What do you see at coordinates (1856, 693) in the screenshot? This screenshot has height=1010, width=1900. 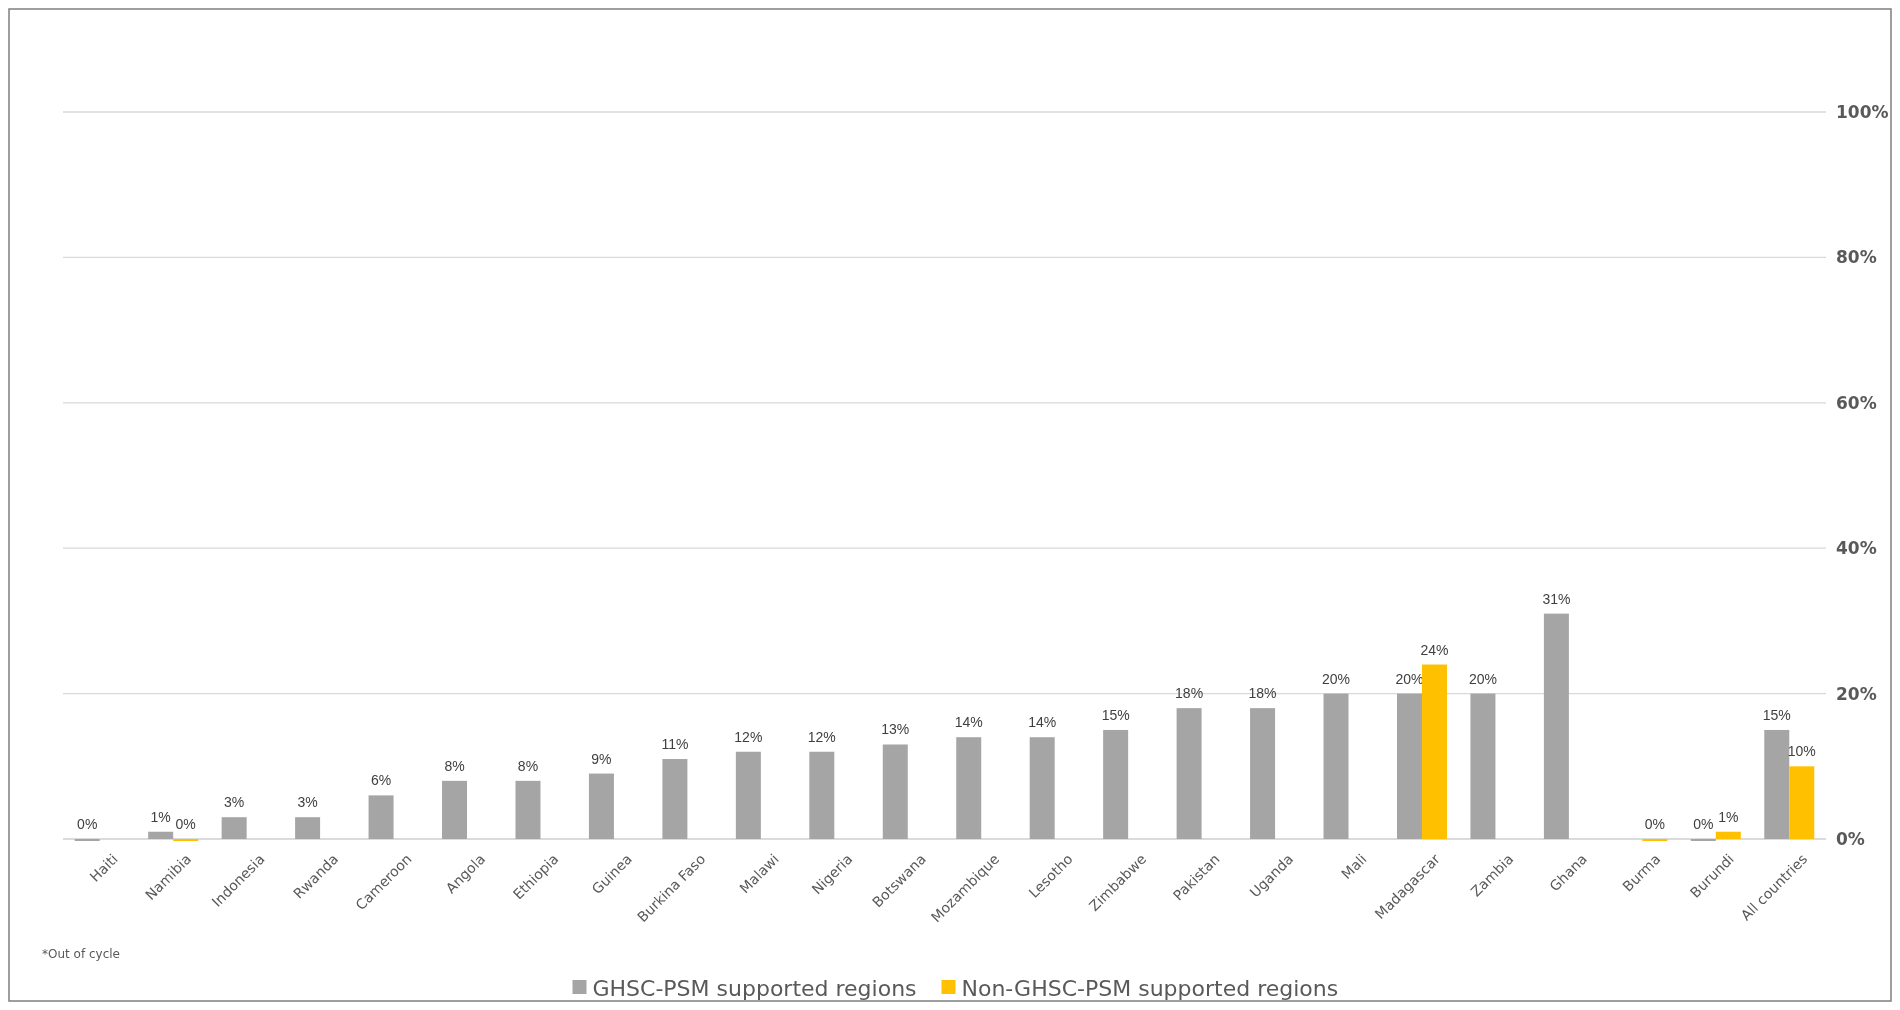 I see `y-tick-label: 20%` at bounding box center [1856, 693].